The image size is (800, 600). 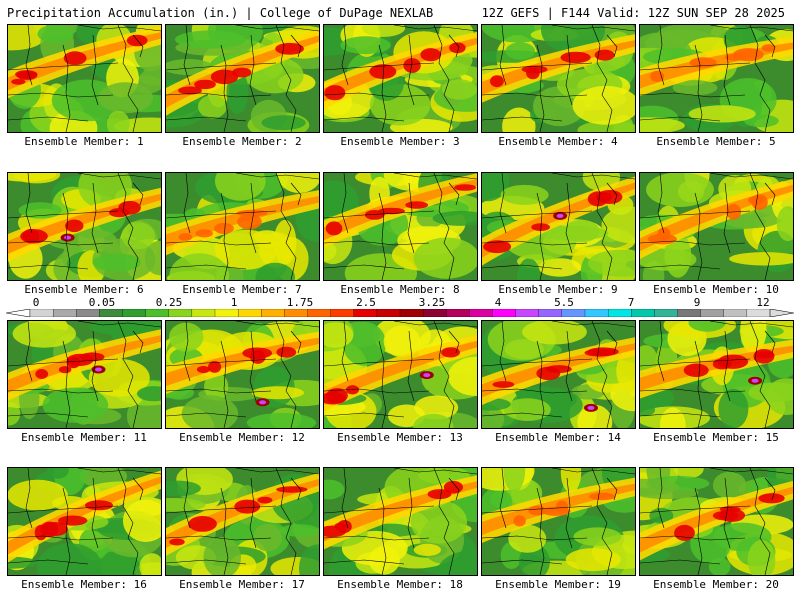 What do you see at coordinates (716, 289) in the screenshot?
I see `member-label: Ensemble Member: 10` at bounding box center [716, 289].